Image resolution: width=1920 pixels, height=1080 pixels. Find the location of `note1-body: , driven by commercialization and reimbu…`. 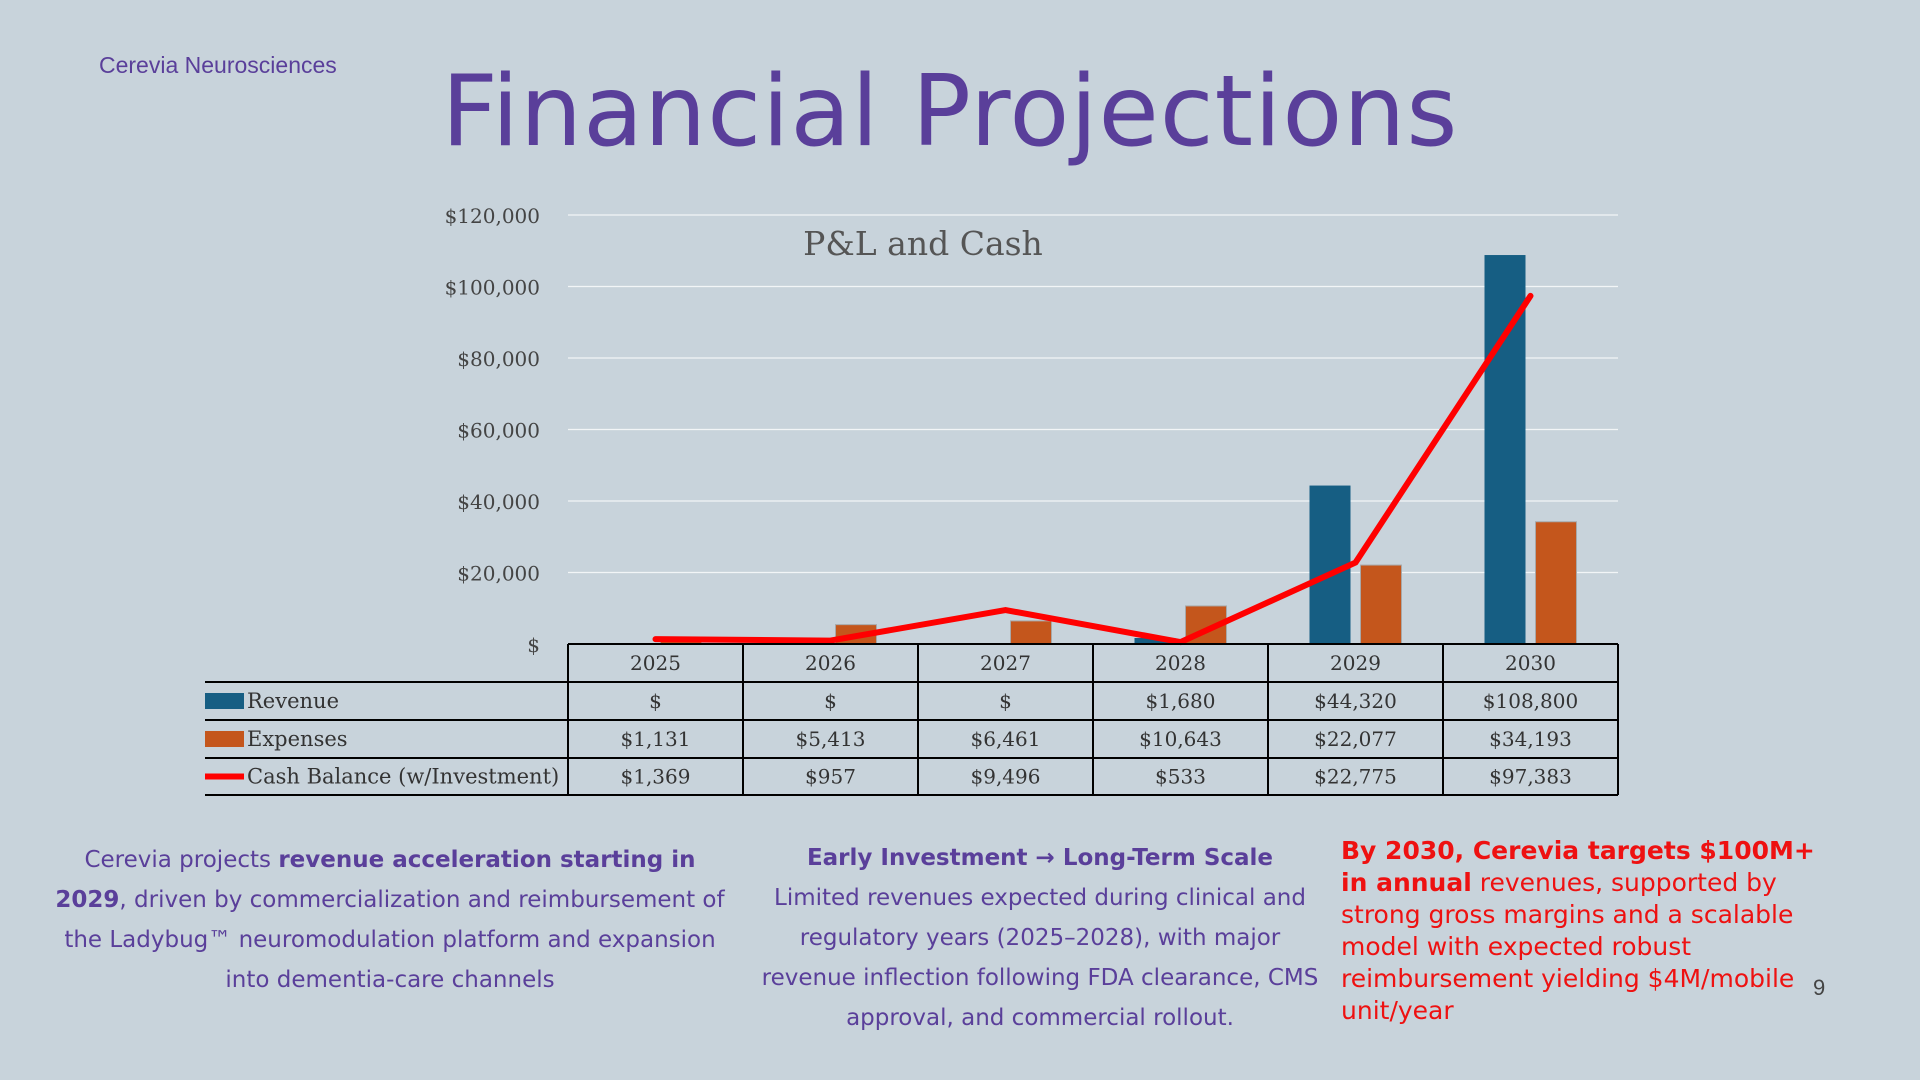

note1-body: , driven by commercialization and reimbu… is located at coordinates (394, 940).